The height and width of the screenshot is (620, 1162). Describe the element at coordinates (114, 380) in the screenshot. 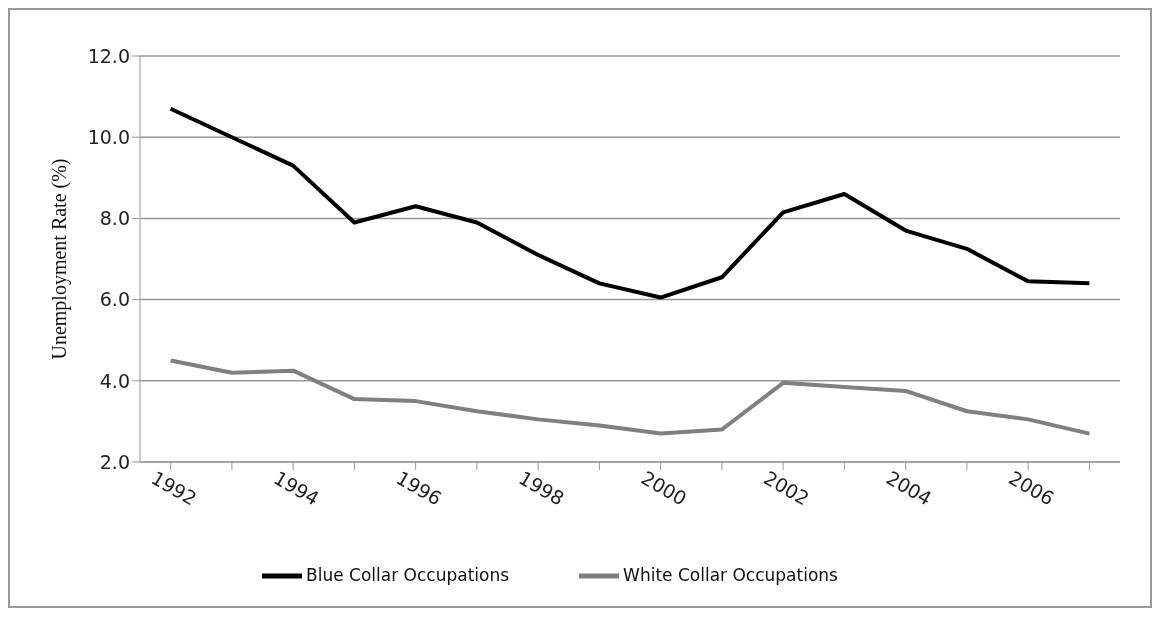

I see `y-tick-label: 4.0` at that location.